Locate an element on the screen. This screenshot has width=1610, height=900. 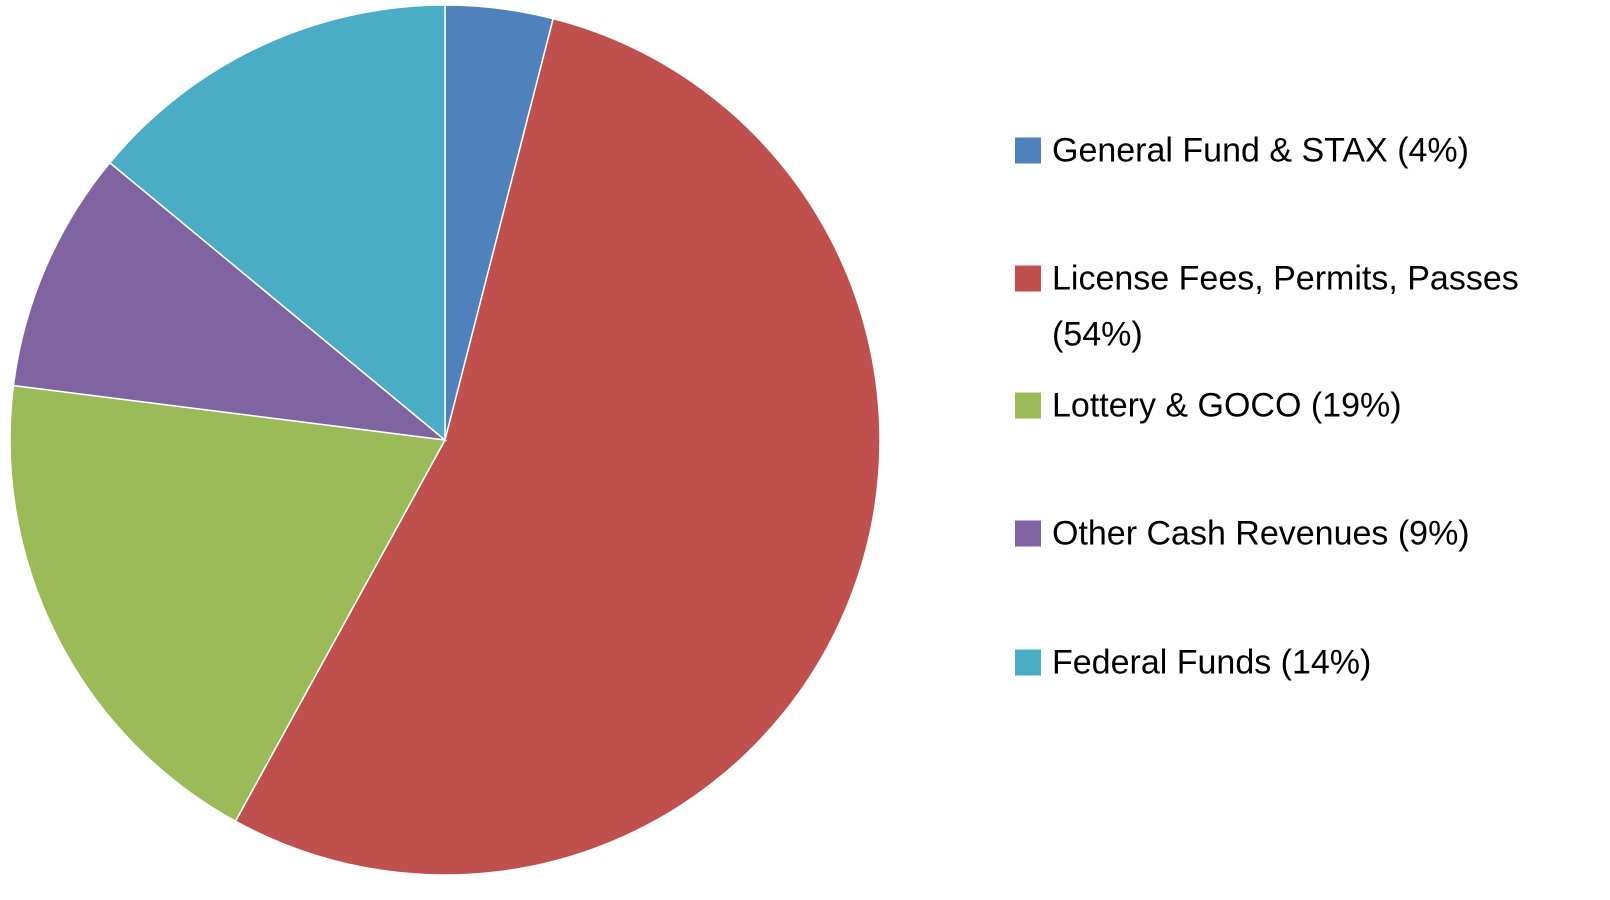
legend-item: Federal Funds (14%) is located at coordinates (1302, 667).